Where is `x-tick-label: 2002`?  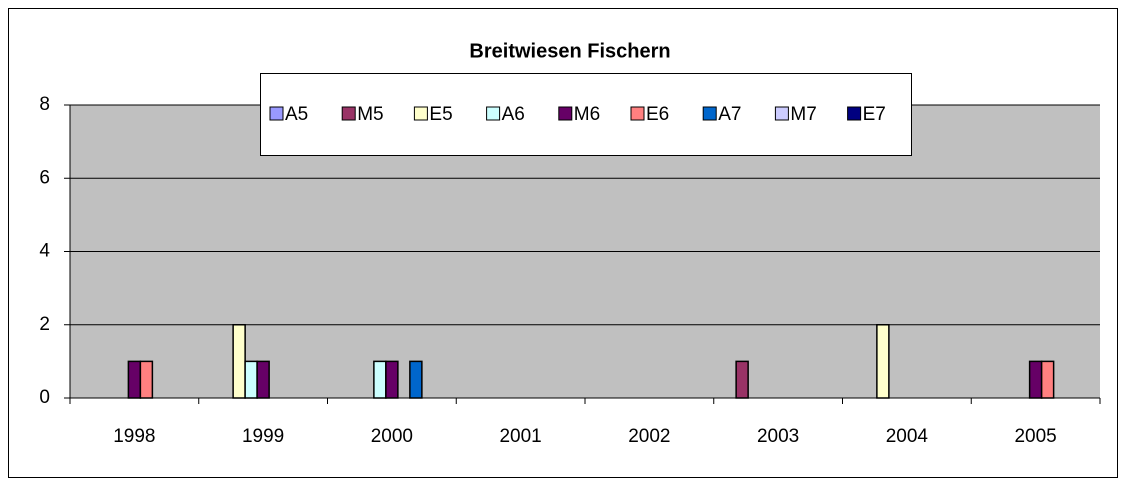
x-tick-label: 2002 is located at coordinates (649, 436).